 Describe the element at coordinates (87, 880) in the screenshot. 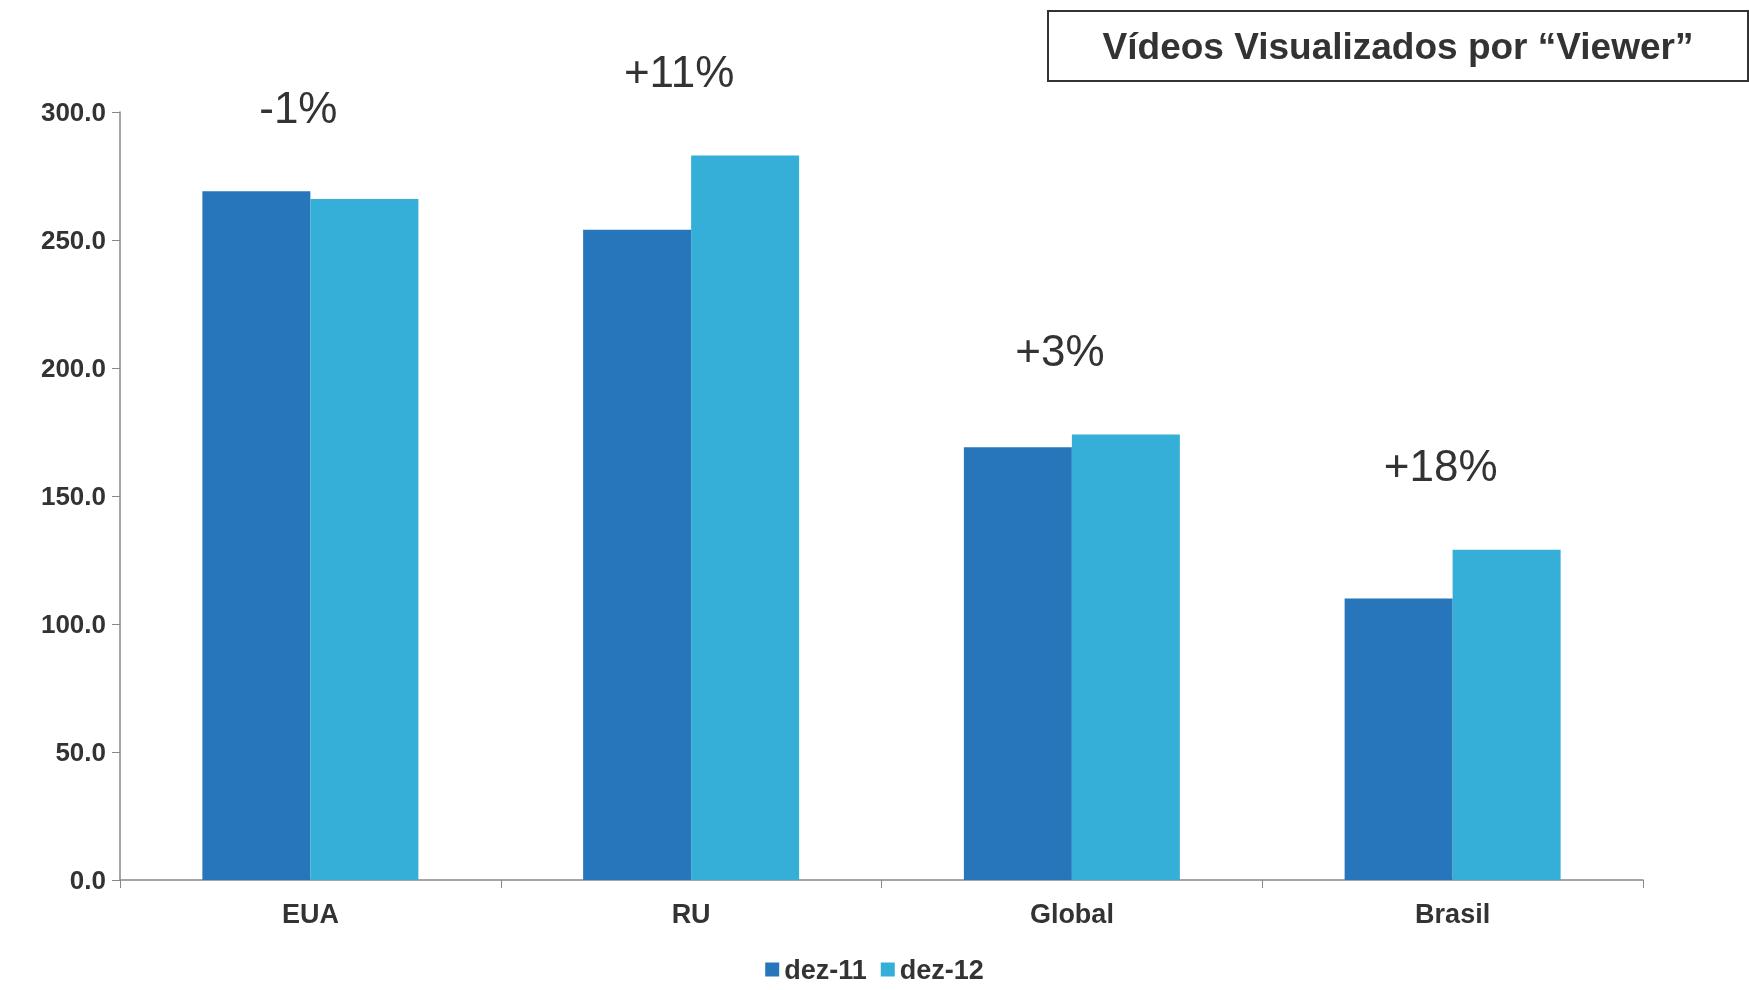

I see `y-tick-label: 0.0` at that location.